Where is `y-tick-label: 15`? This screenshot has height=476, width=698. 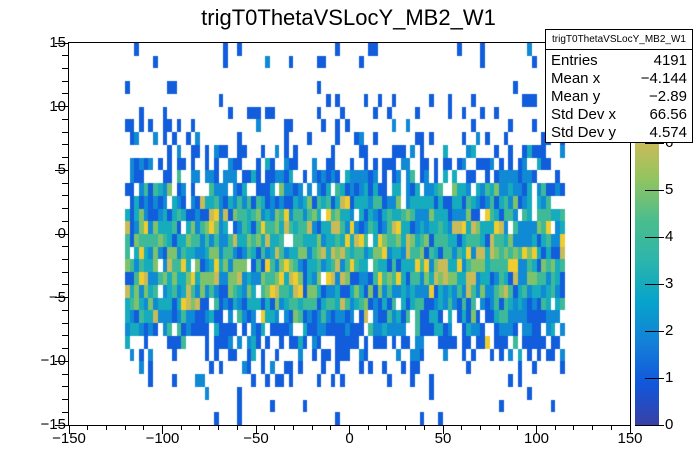
y-tick-label: 15 is located at coordinates (57, 42).